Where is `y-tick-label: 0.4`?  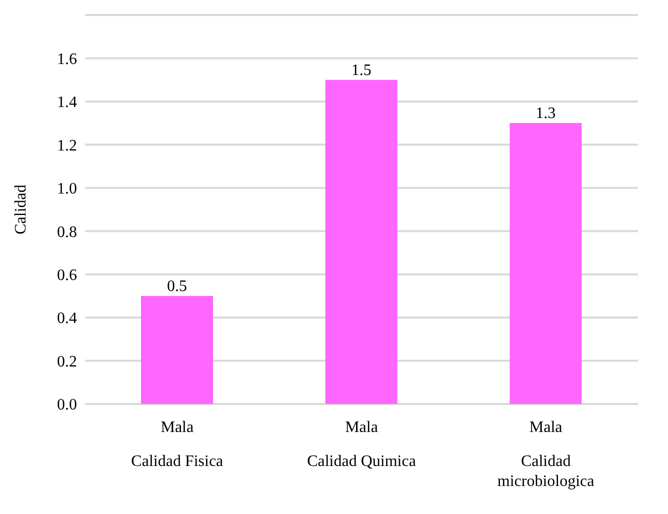
y-tick-label: 0.4 is located at coordinates (67, 319).